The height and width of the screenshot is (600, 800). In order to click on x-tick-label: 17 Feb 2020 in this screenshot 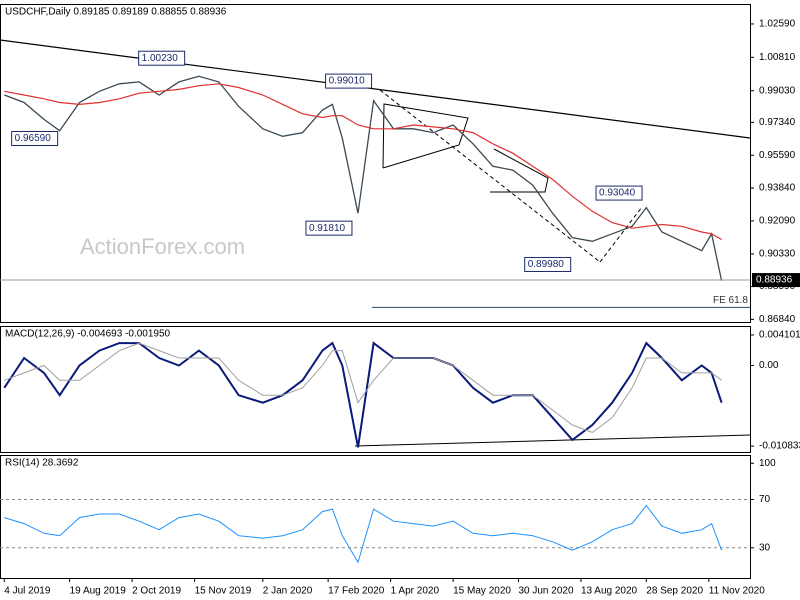, I will do `click(356, 591)`.